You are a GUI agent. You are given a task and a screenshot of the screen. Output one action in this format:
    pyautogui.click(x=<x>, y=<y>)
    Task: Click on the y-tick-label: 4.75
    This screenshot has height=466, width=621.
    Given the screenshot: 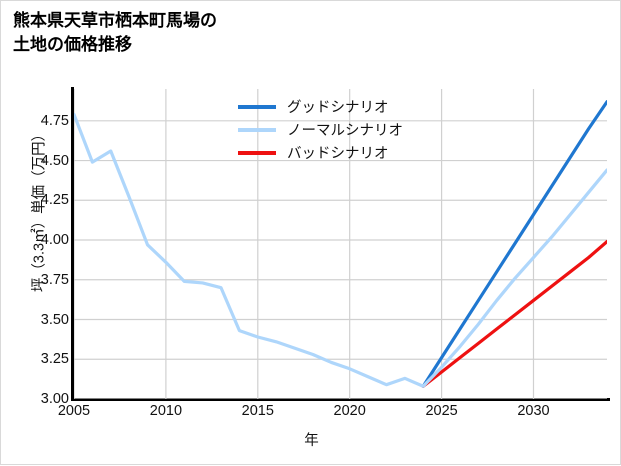 What is the action you would take?
    pyautogui.click(x=54, y=120)
    